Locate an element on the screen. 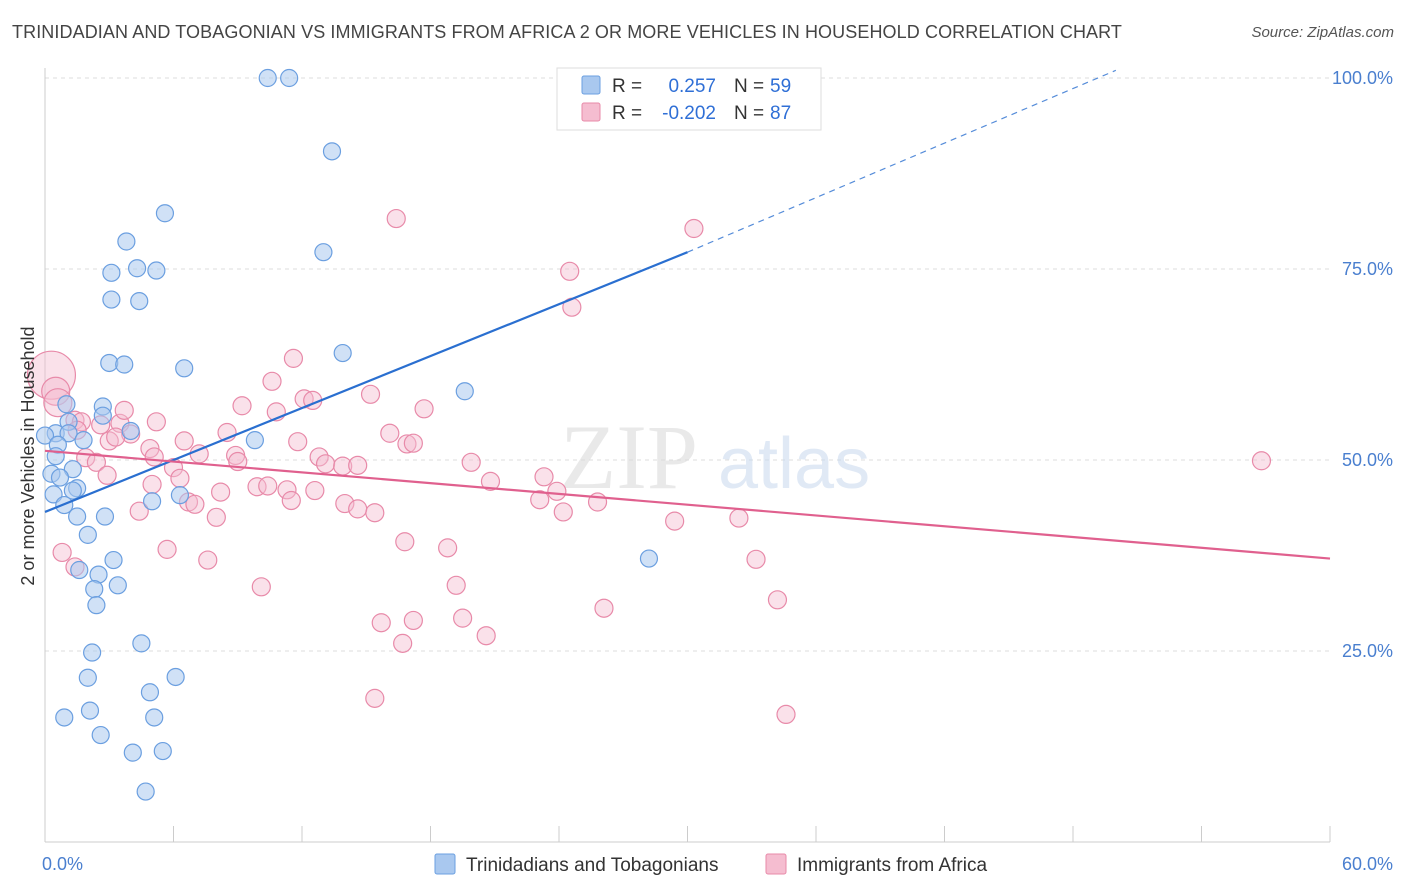 This screenshot has width=1406, height=892. legend-swatch-pink is located at coordinates (591, 112).